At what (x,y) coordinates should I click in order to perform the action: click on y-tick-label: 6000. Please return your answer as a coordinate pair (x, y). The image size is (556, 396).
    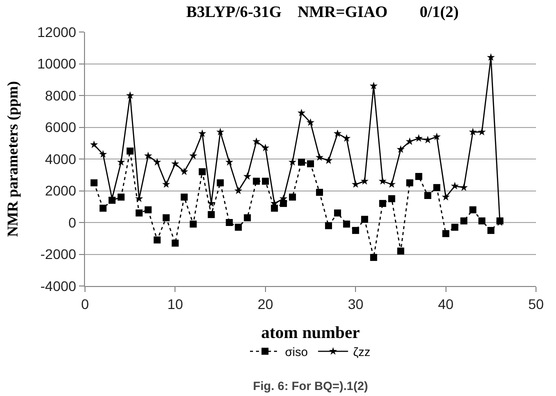
    Looking at the image, I should click on (60, 127).